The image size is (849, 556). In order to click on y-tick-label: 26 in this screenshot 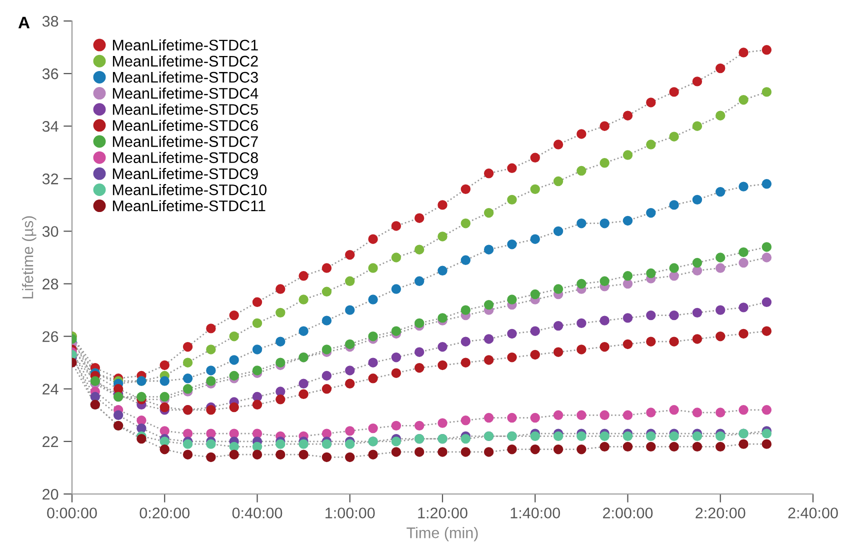, I will do `click(50, 336)`.